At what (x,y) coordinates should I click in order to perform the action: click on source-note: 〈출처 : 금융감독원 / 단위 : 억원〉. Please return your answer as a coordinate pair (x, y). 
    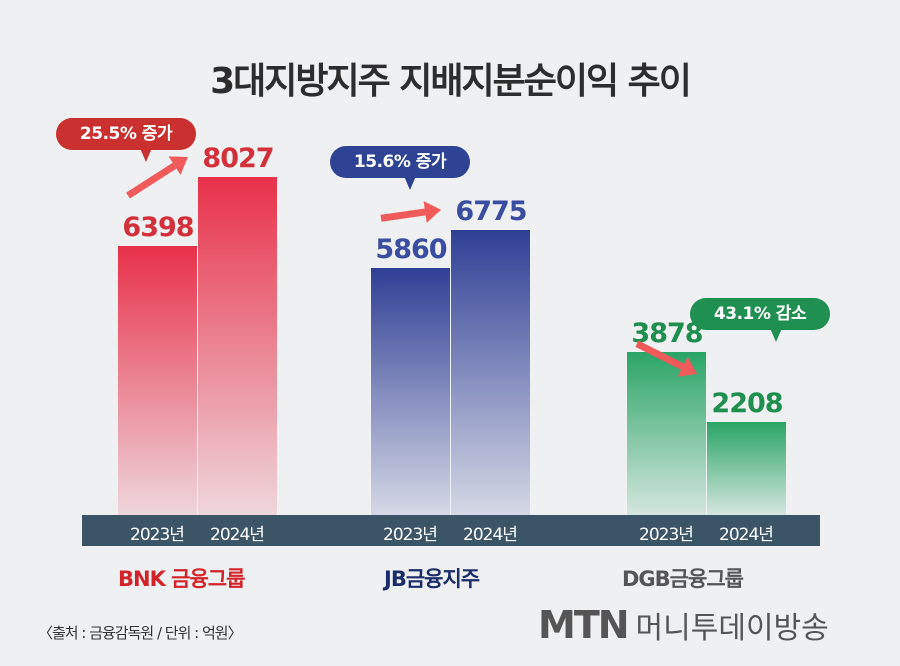
    Looking at the image, I should click on (140, 633).